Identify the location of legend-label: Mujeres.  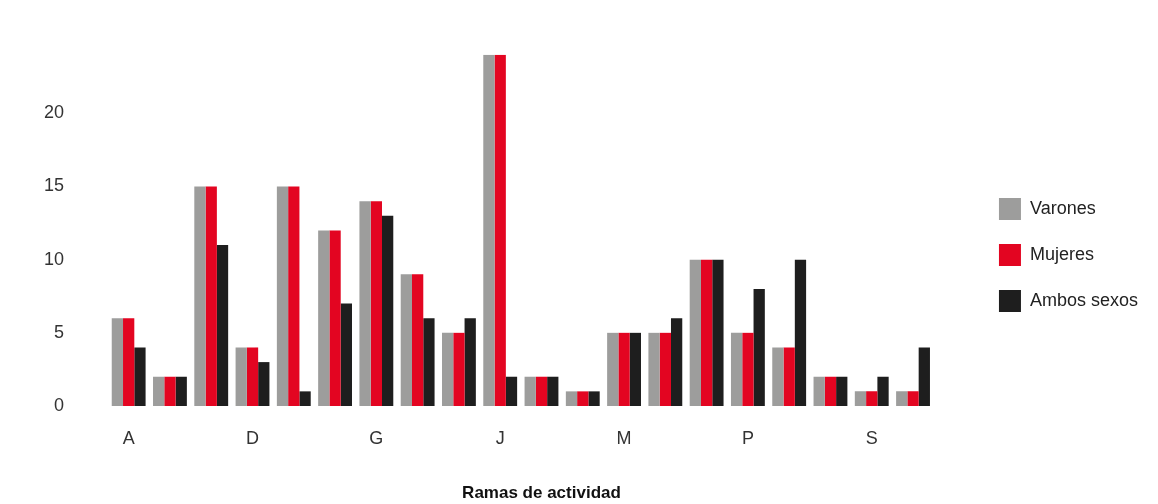
(1061, 253).